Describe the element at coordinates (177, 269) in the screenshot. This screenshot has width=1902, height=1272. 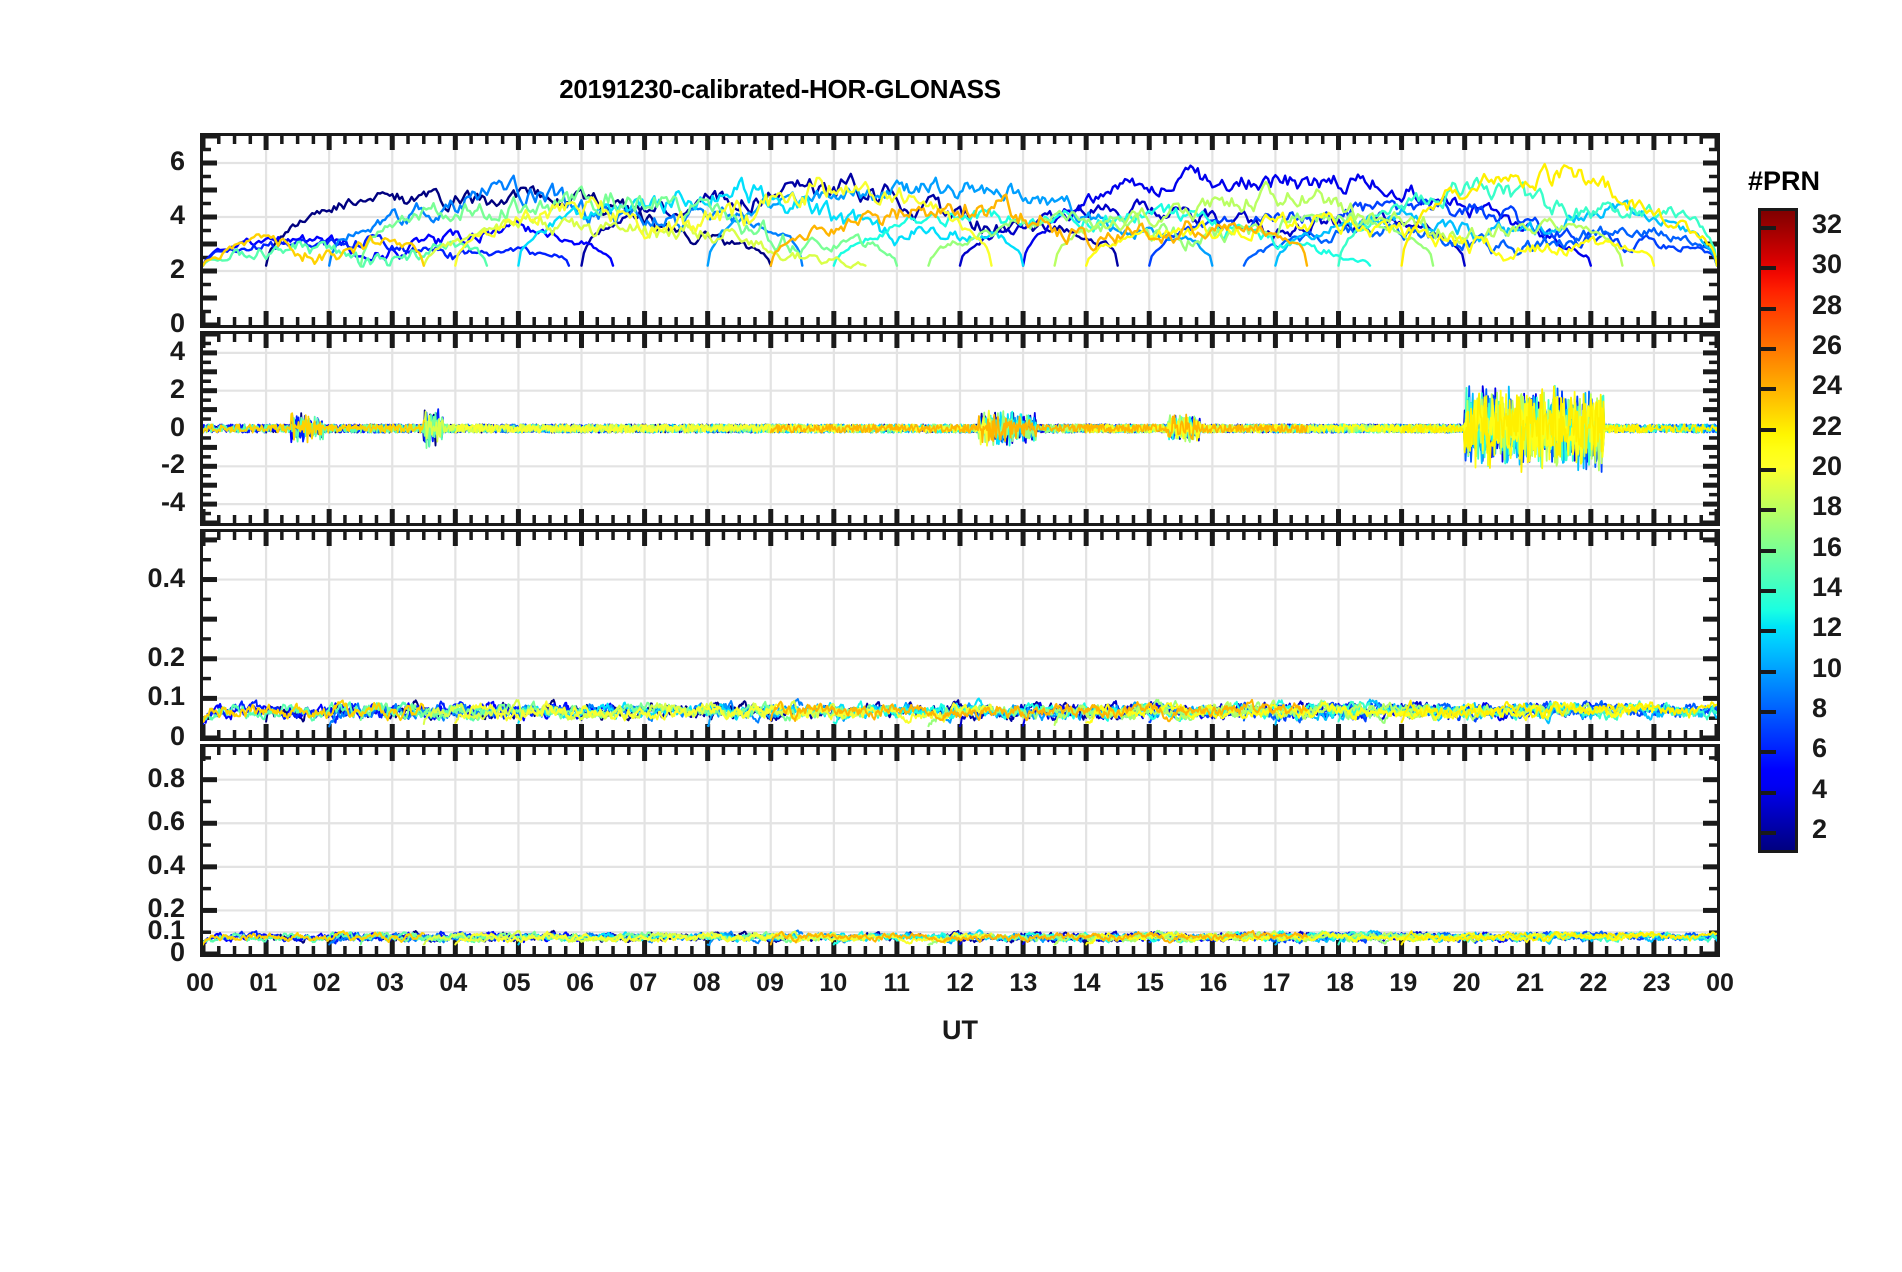
I see `ytick-label-vtec: 2` at that location.